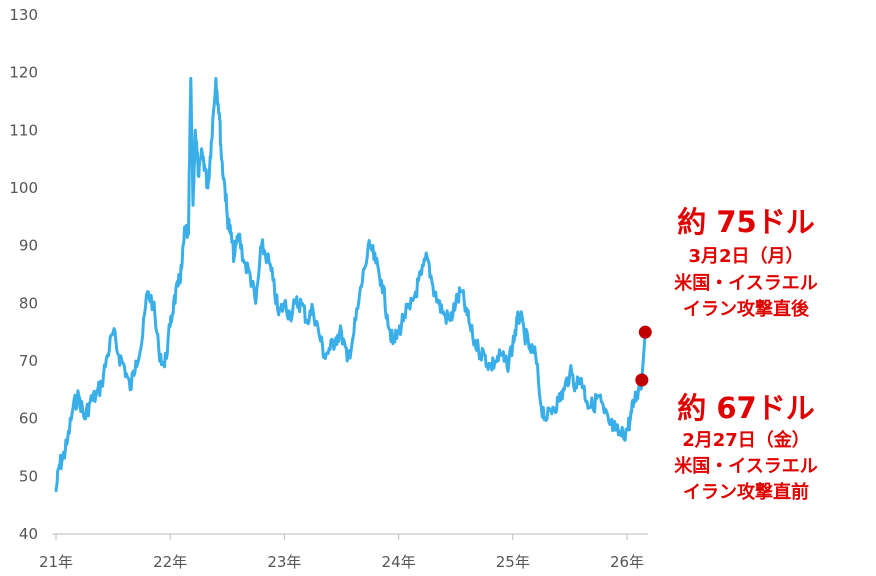  Describe the element at coordinates (28, 303) in the screenshot. I see `y-tick-label: 80` at that location.